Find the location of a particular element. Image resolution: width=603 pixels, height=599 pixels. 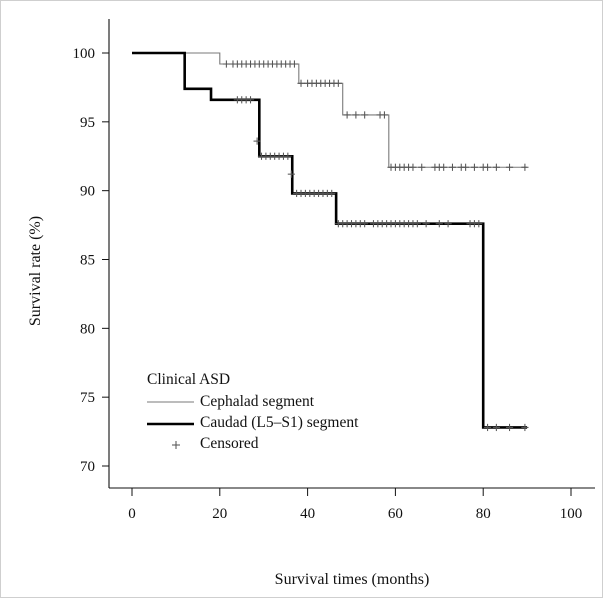

y-tick-label: 80 is located at coordinates (87, 329).